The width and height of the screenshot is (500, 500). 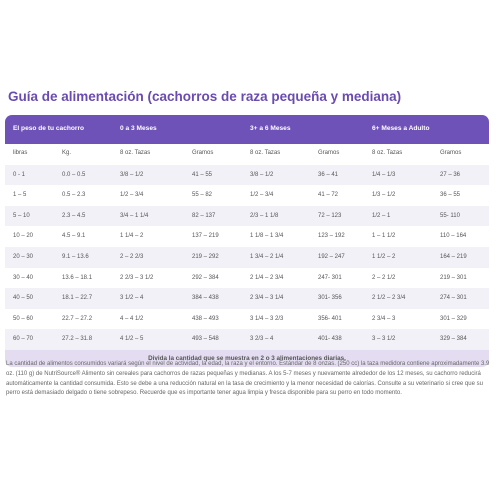 I want to click on table-cell: 247- 301, so click(x=330, y=277).